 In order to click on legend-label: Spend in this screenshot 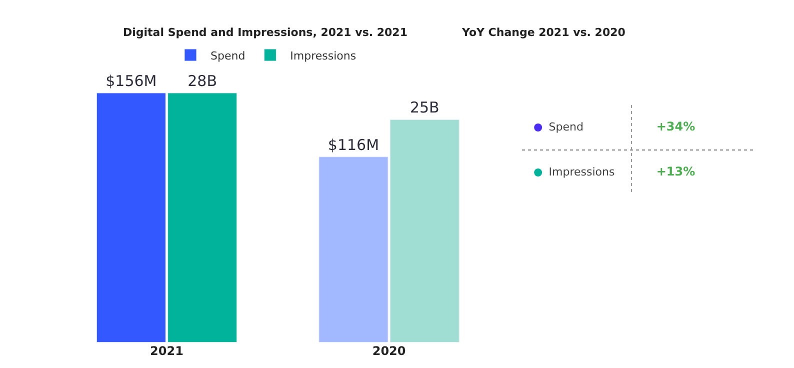, I will do `click(228, 55)`.